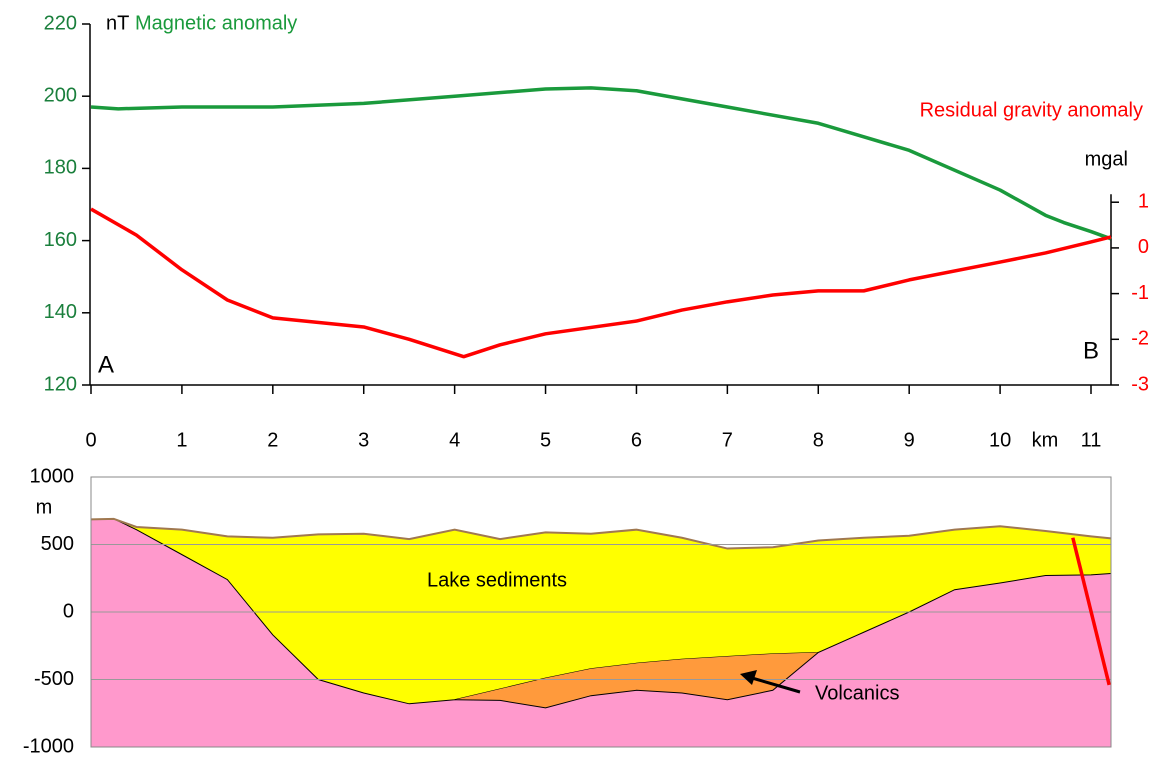 This screenshot has height=761, width=1163. What do you see at coordinates (1031, 110) in the screenshot?
I see `legend-label: Residual gravity anomaly` at bounding box center [1031, 110].